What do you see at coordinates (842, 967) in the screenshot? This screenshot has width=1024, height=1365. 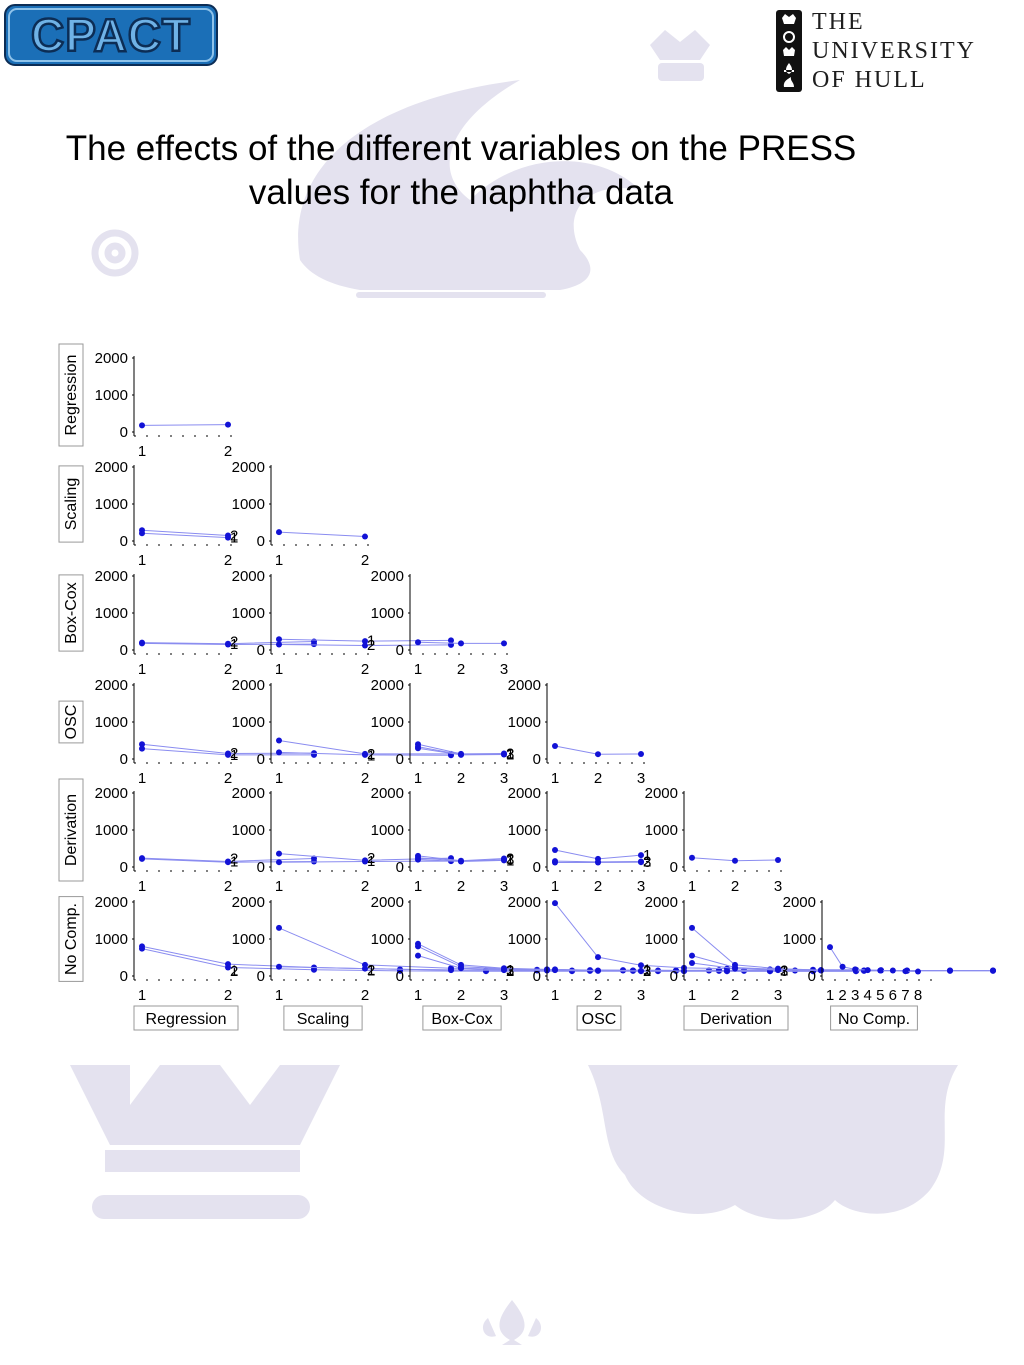 I see `series-line` at bounding box center [842, 967].